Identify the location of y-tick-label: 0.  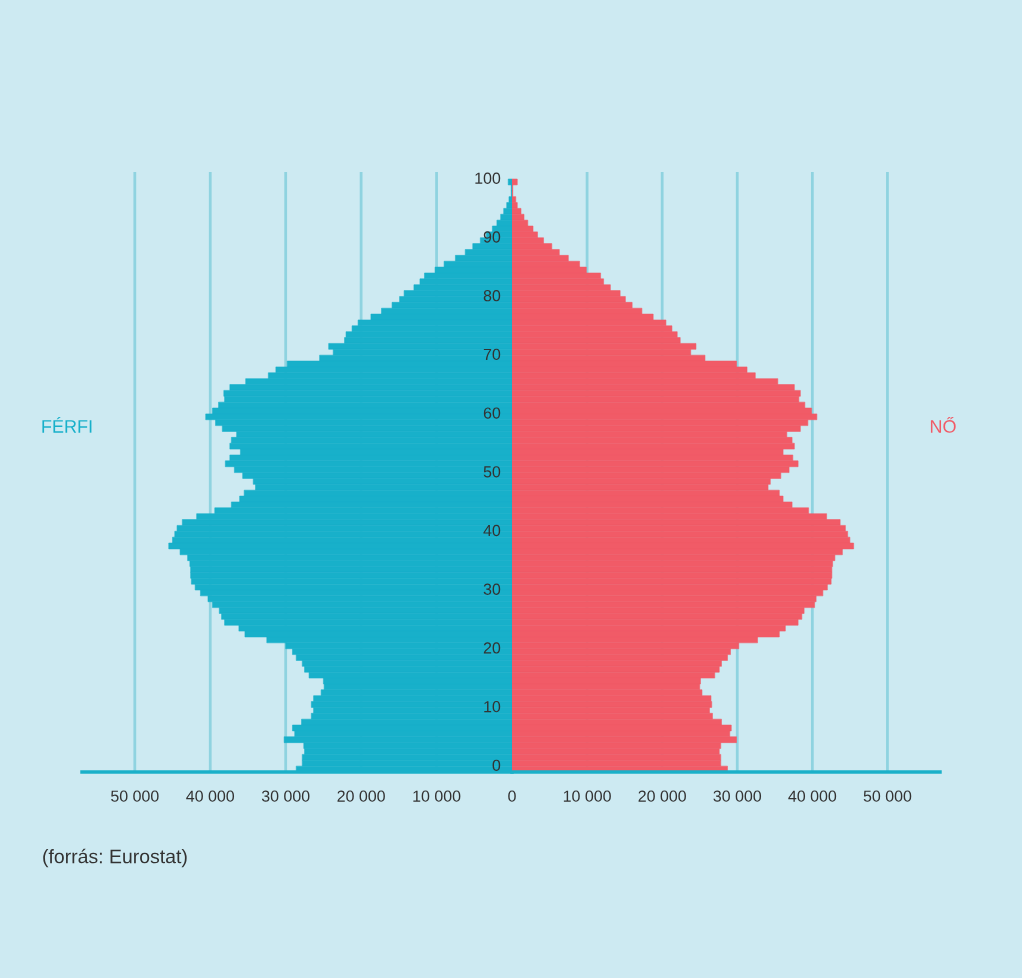
(496, 765).